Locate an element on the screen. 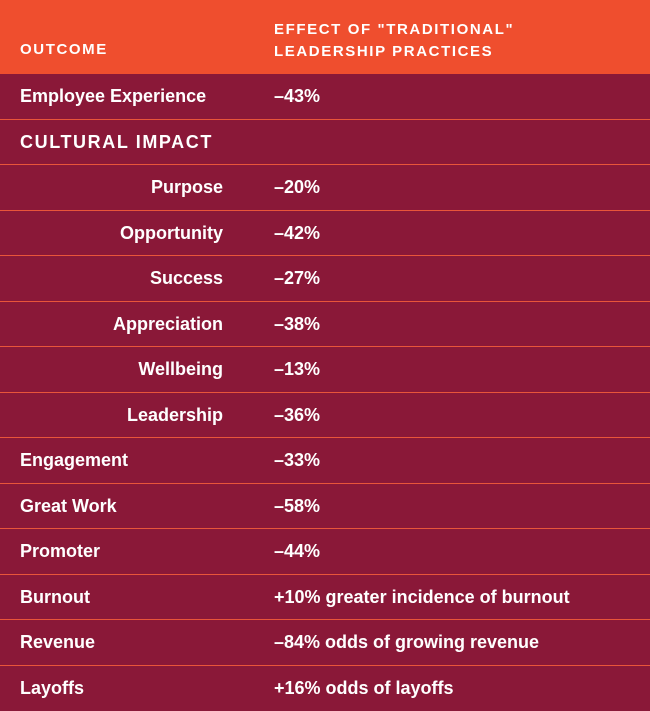 This screenshot has width=650, height=711. outcome-cell: Layoffs is located at coordinates (52, 687).